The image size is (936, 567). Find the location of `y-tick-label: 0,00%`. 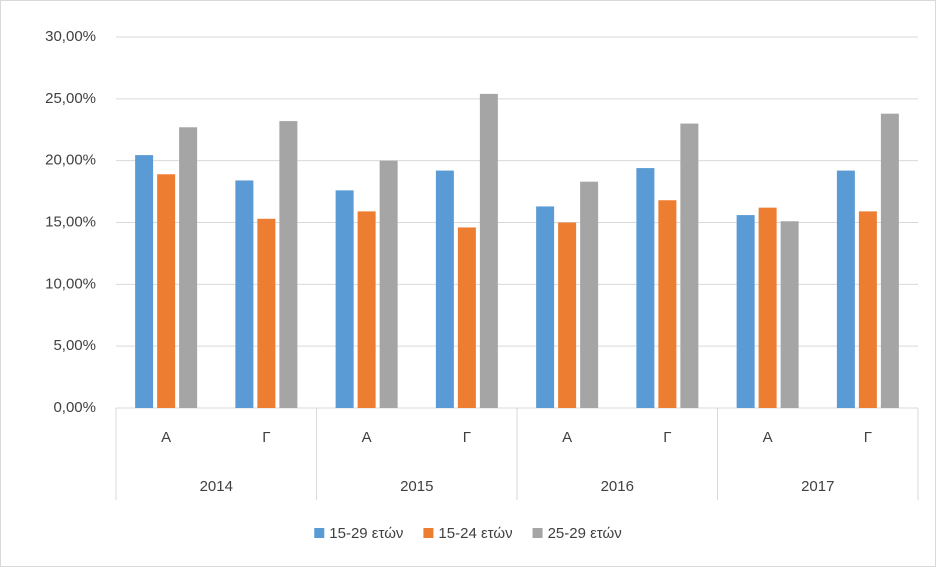

y-tick-label: 0,00% is located at coordinates (74, 407).